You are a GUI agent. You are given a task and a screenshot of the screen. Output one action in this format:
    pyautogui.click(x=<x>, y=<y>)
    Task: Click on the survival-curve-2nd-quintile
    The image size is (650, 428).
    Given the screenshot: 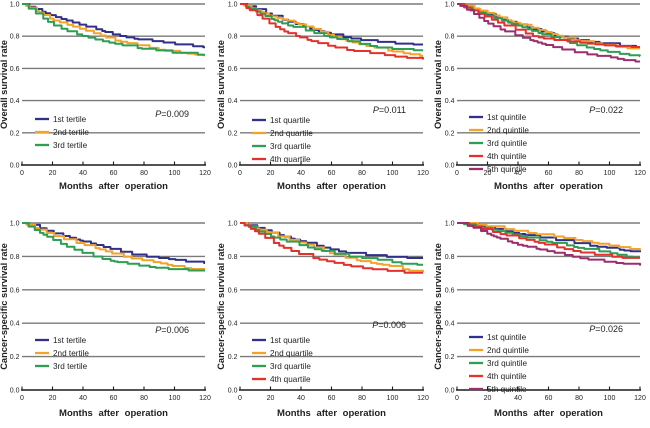 What is the action you would take?
    pyautogui.click(x=548, y=26)
    